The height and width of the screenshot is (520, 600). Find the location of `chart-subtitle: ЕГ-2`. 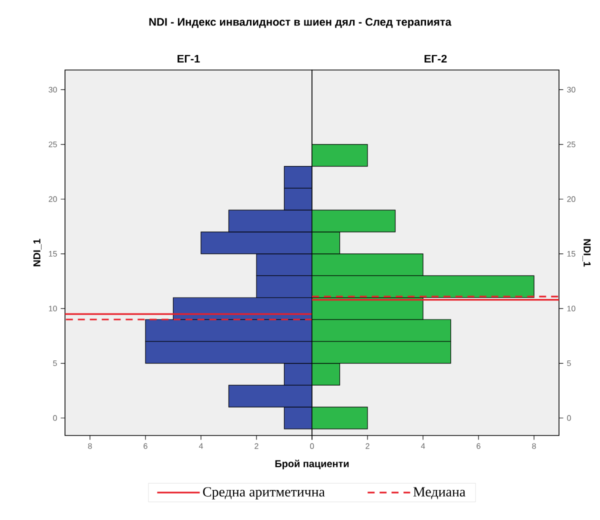

chart-subtitle: ЕГ-2 is located at coordinates (435, 58).